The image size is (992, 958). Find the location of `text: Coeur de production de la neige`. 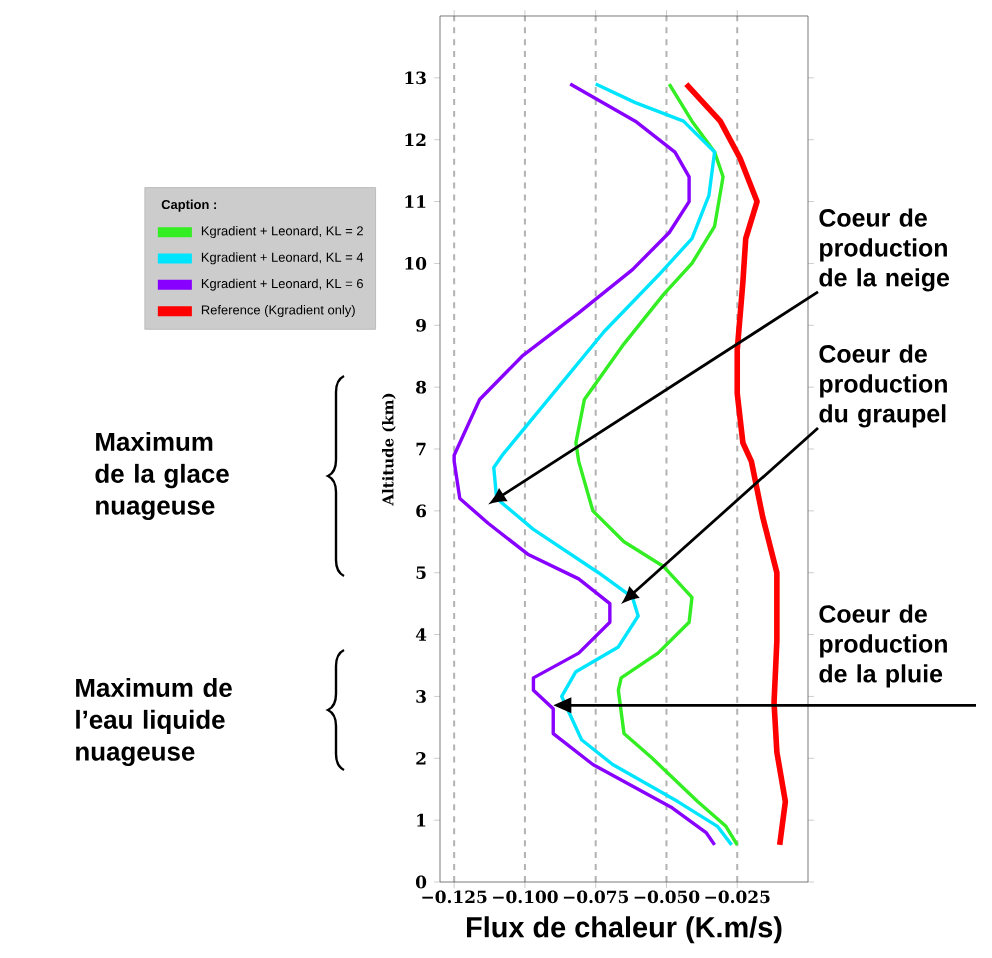

text: Coeur de production de la neige is located at coordinates (884, 250).